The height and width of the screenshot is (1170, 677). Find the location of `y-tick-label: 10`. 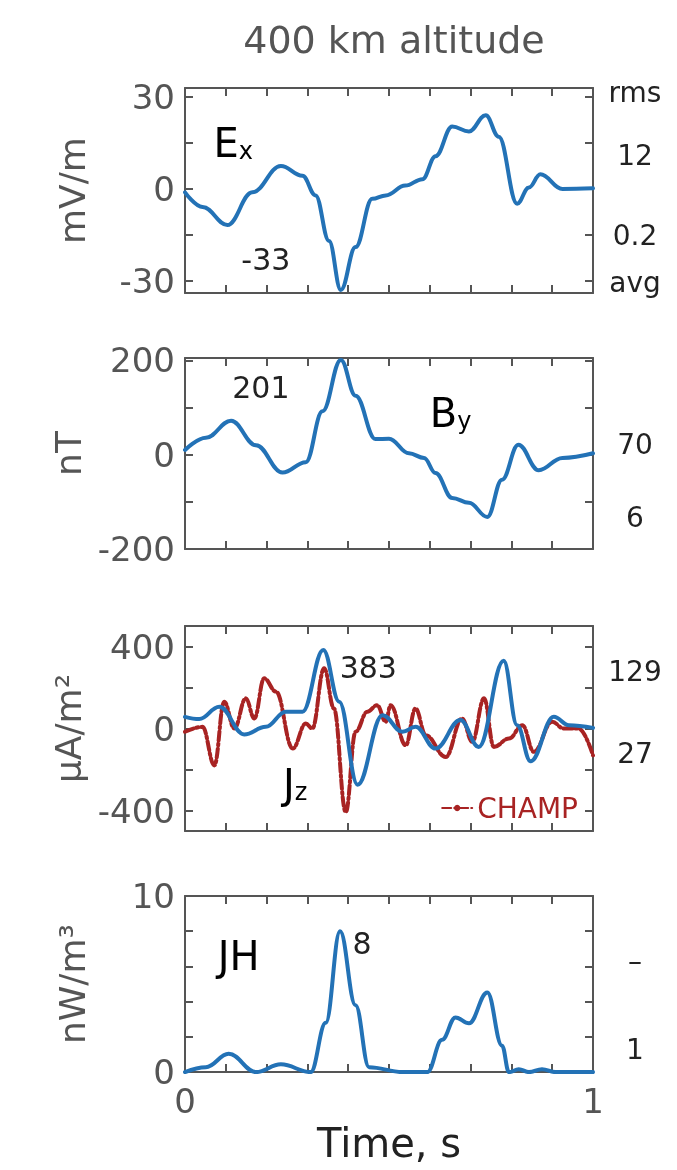

y-tick-label: 10 is located at coordinates (153, 896).